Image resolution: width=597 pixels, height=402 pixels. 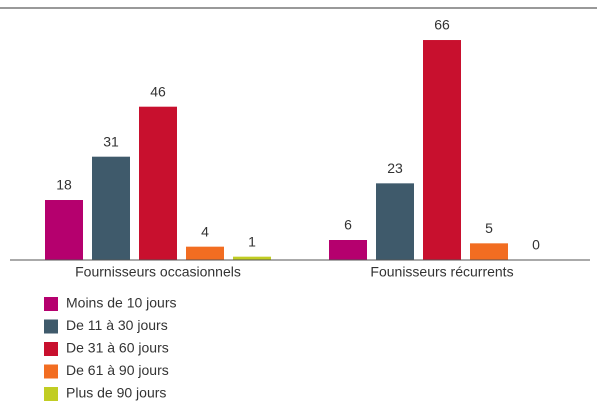 What do you see at coordinates (158, 272) in the screenshot?
I see `x-tick-label: Fournisseurs occasionnels` at bounding box center [158, 272].